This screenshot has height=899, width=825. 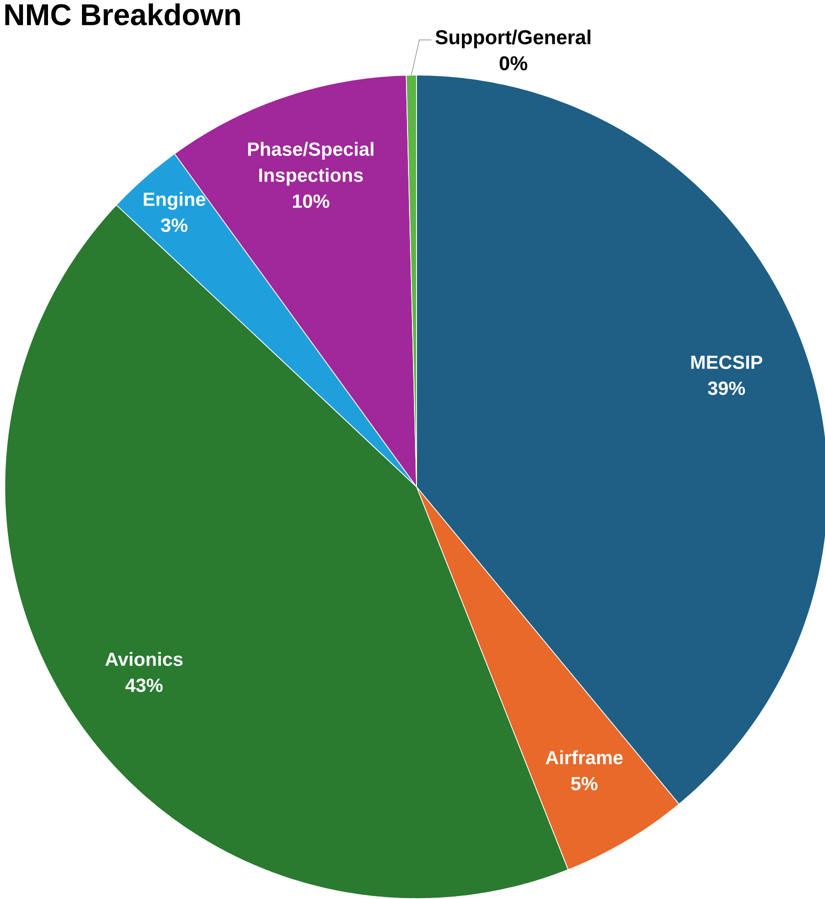 What do you see at coordinates (726, 362) in the screenshot?
I see `slice-label: MECSIP` at bounding box center [726, 362].